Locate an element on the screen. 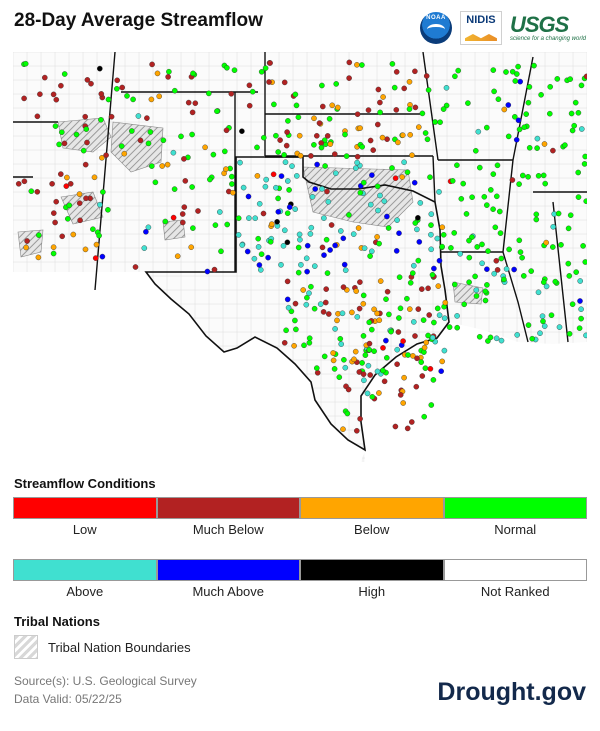 Image resolution: width=600 pixels, height=731 pixels. tribal-hatch-swatch is located at coordinates (26, 647).